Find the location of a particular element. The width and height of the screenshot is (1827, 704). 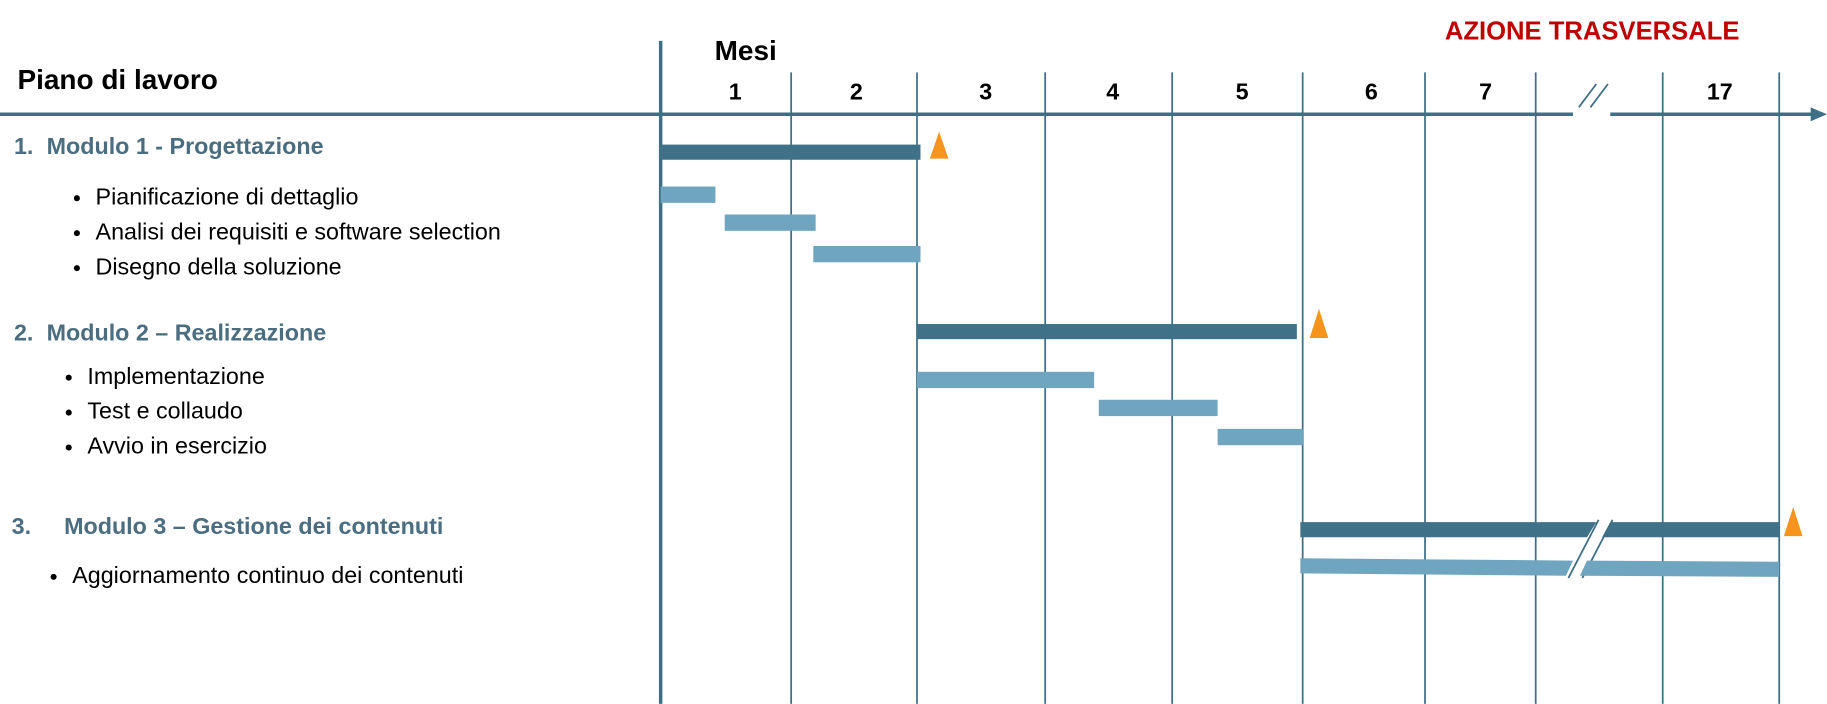

module-title: Modulo 2 – Realizzazione is located at coordinates (187, 333).